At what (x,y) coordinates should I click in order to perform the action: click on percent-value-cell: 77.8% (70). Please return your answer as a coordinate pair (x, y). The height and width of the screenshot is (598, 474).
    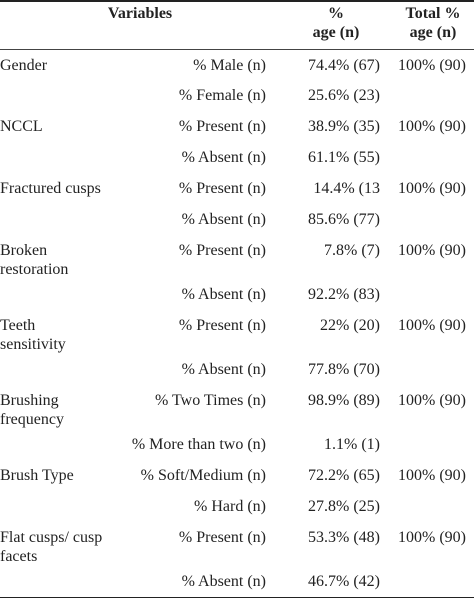
    Looking at the image, I should click on (344, 369).